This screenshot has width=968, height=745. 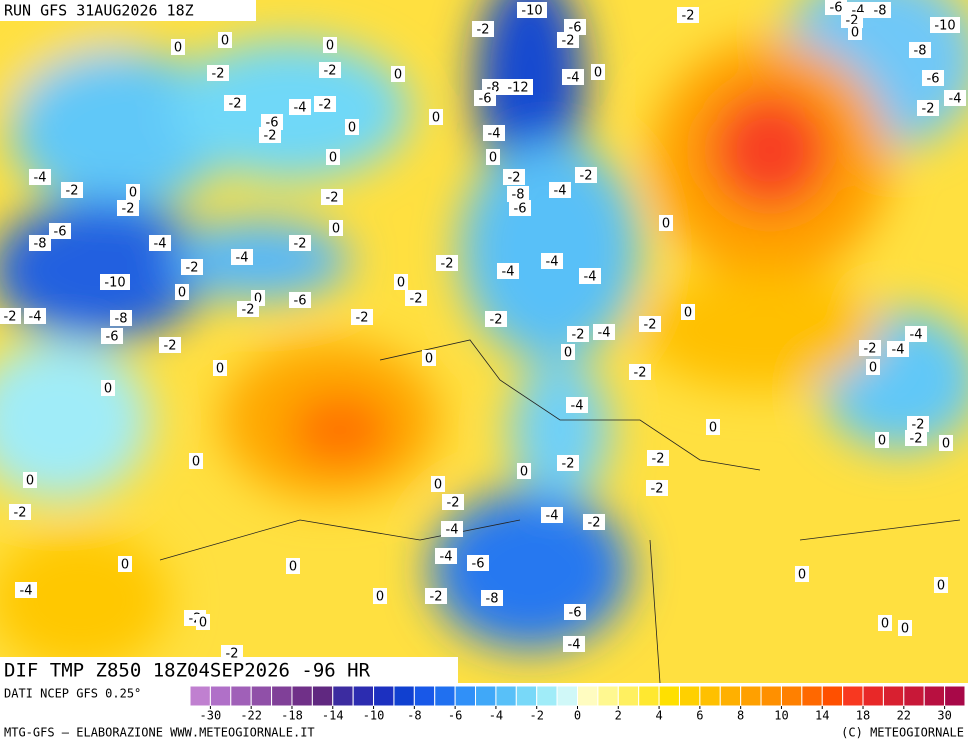 I want to click on colorbar-label: -22, so click(x=251, y=716).